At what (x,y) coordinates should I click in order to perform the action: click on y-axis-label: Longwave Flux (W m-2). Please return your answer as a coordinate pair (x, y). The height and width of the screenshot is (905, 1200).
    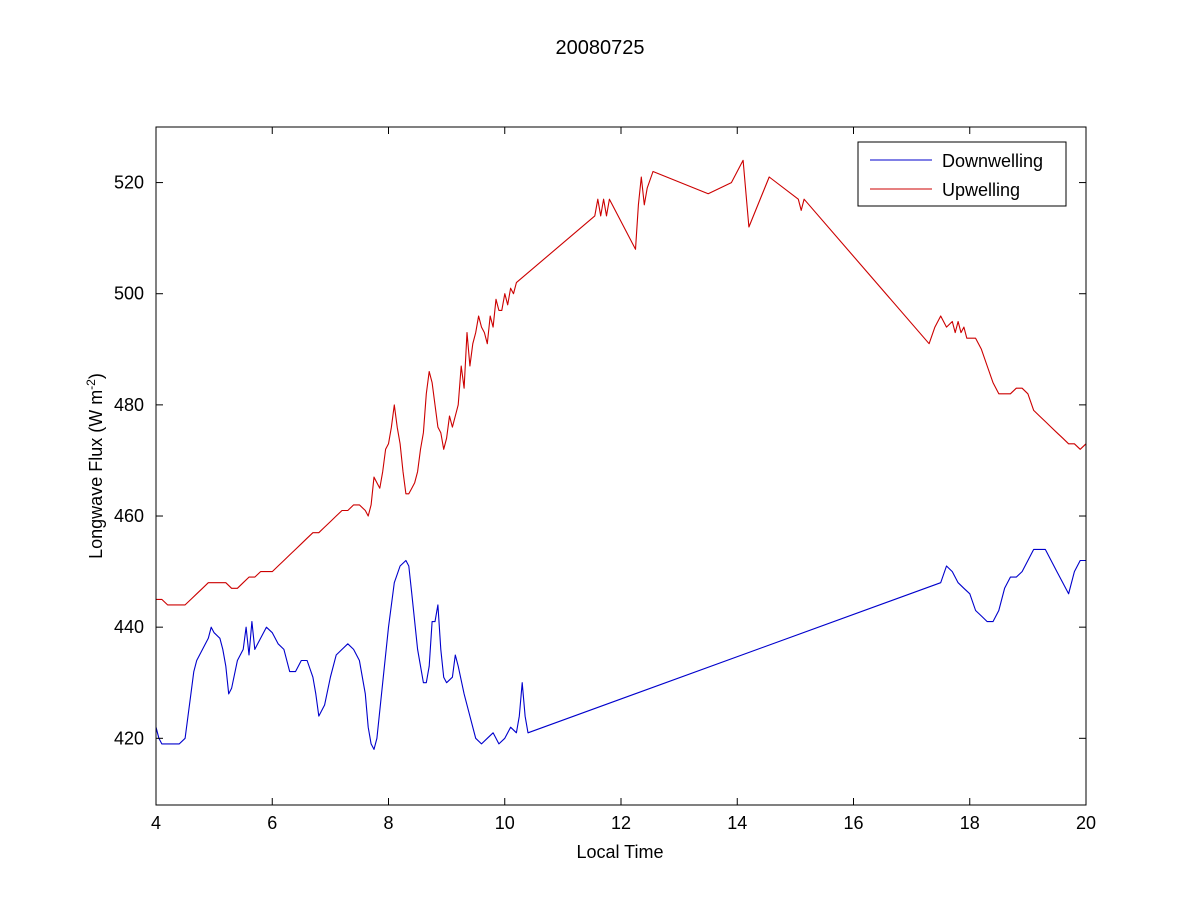
    Looking at the image, I should click on (95, 466).